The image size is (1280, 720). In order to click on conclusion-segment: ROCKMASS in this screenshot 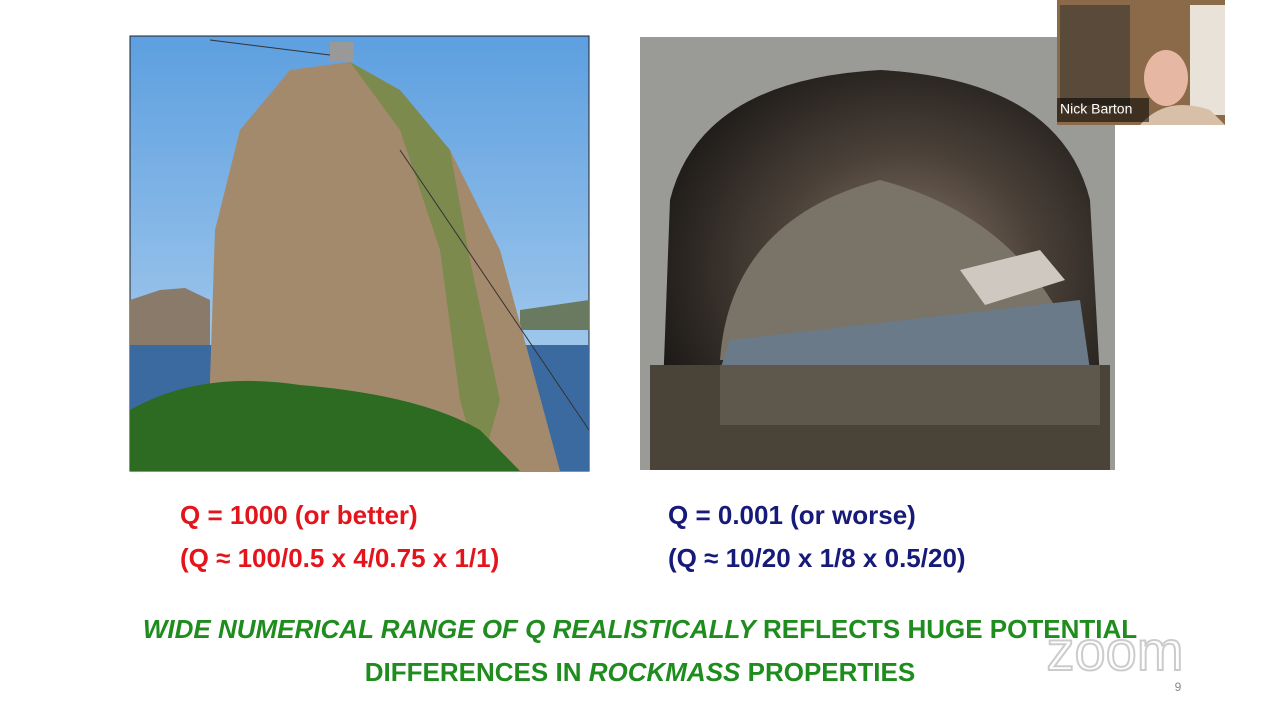, I will do `click(664, 672)`.